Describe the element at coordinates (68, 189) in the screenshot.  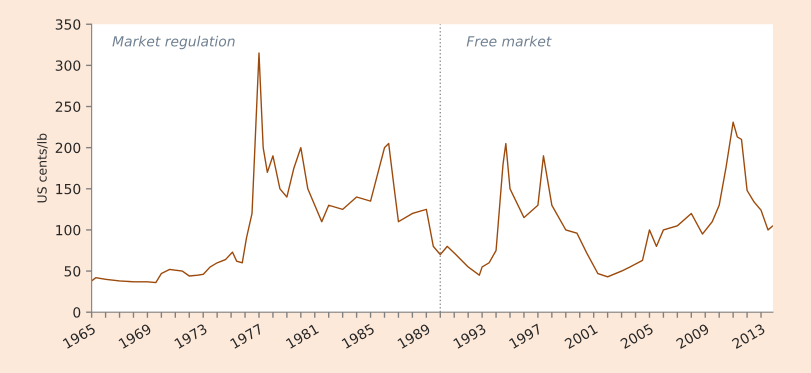
I see `y-tick-label: 150` at that location.